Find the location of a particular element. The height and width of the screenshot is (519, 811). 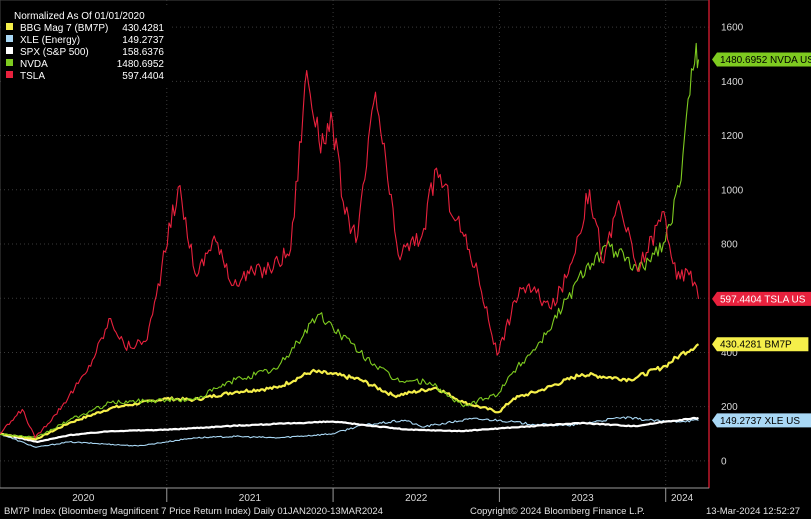

legend-series-value: 158.6376 is located at coordinates (143, 52).